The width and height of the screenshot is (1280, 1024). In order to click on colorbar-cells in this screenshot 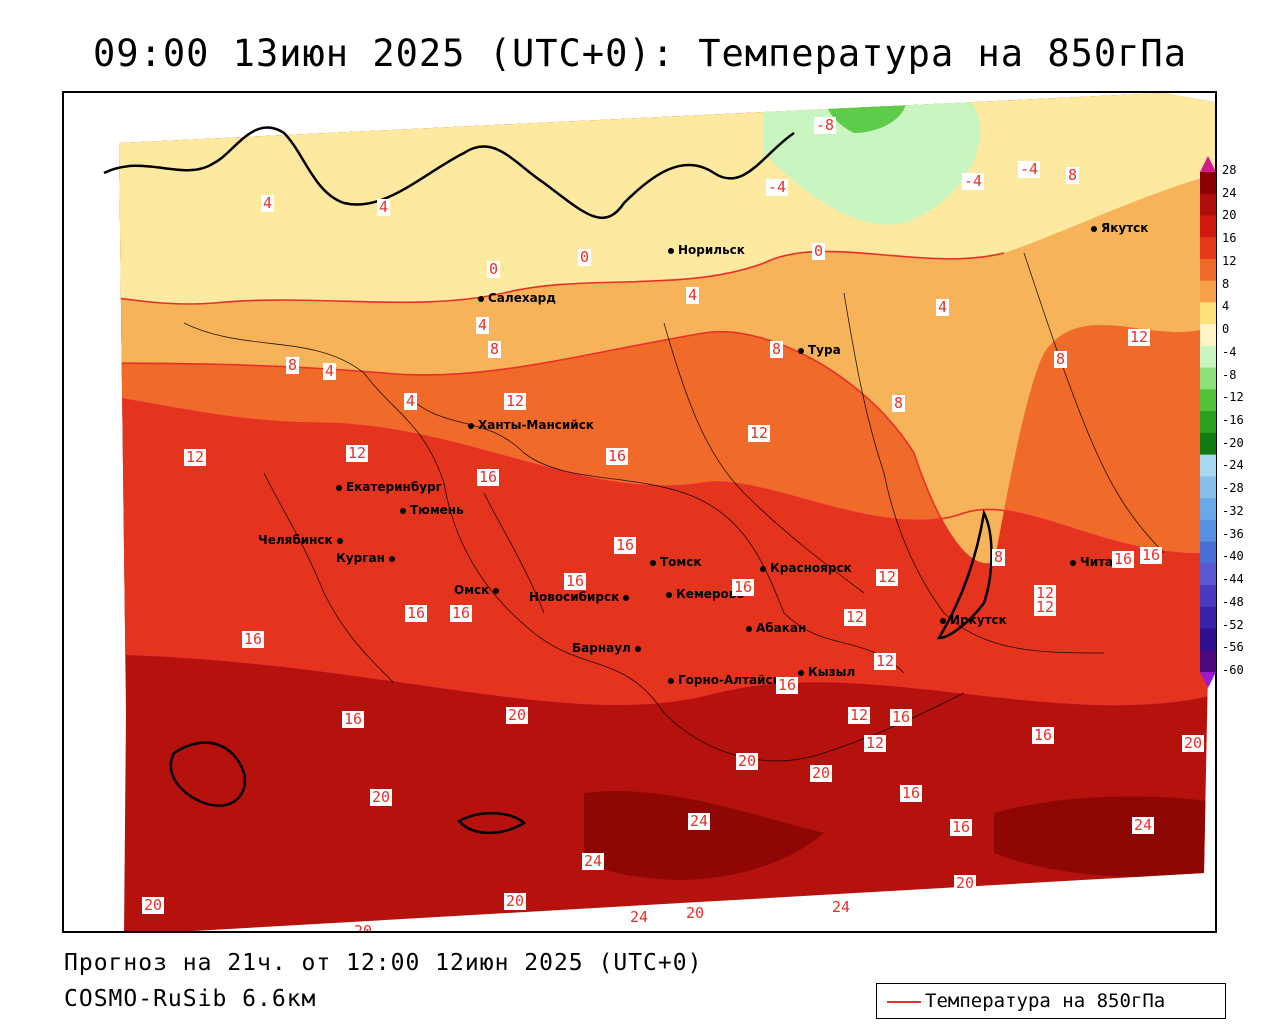, I will do `click(1208, 422)`.